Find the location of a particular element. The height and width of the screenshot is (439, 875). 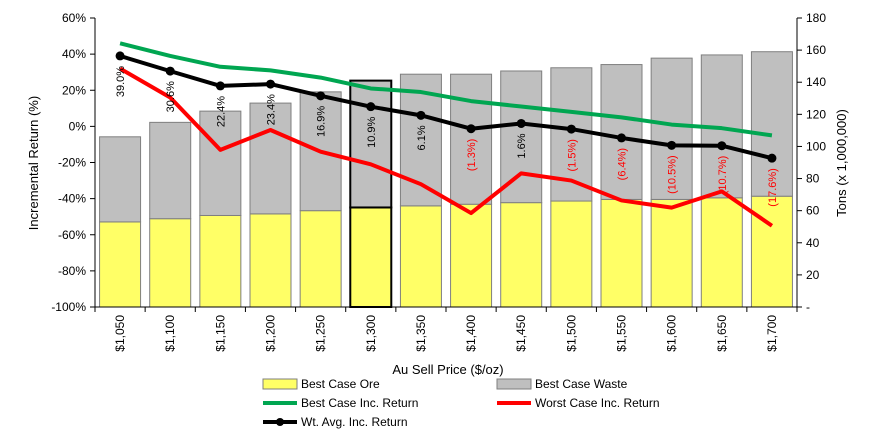

x-tick-label: $1,350 is located at coordinates (421, 333).